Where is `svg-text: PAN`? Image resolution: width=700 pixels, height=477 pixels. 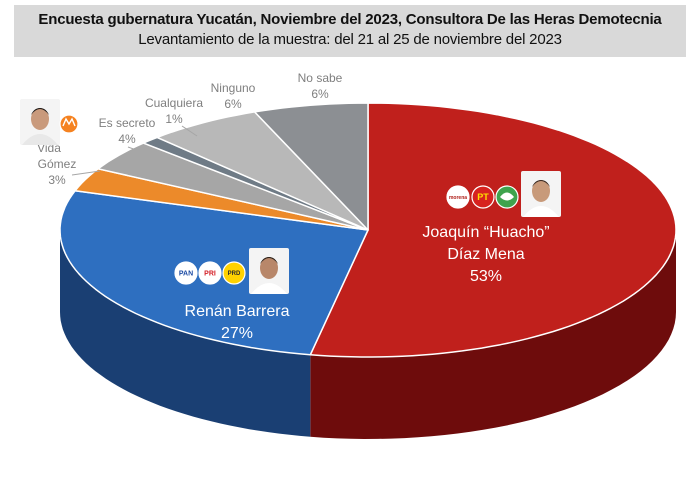
svg-text: PAN is located at coordinates (186, 273).